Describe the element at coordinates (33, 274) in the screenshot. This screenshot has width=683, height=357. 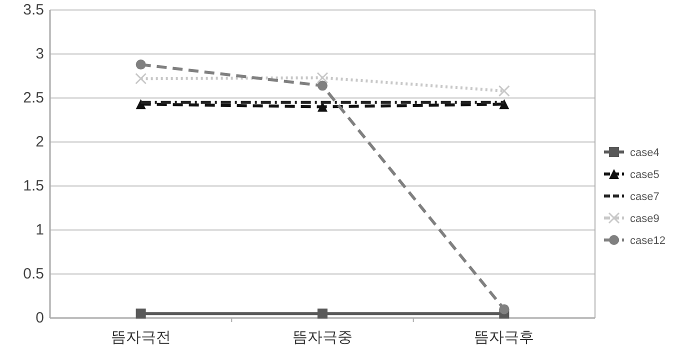
I see `y-tick-label: 0.5` at that location.